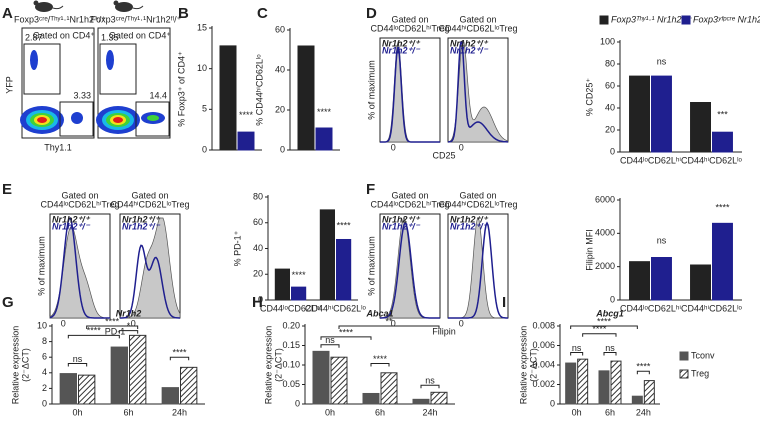  What do you see at coordinates (262, 13) in the screenshot?
I see `panel-label: C` at bounding box center [262, 13].